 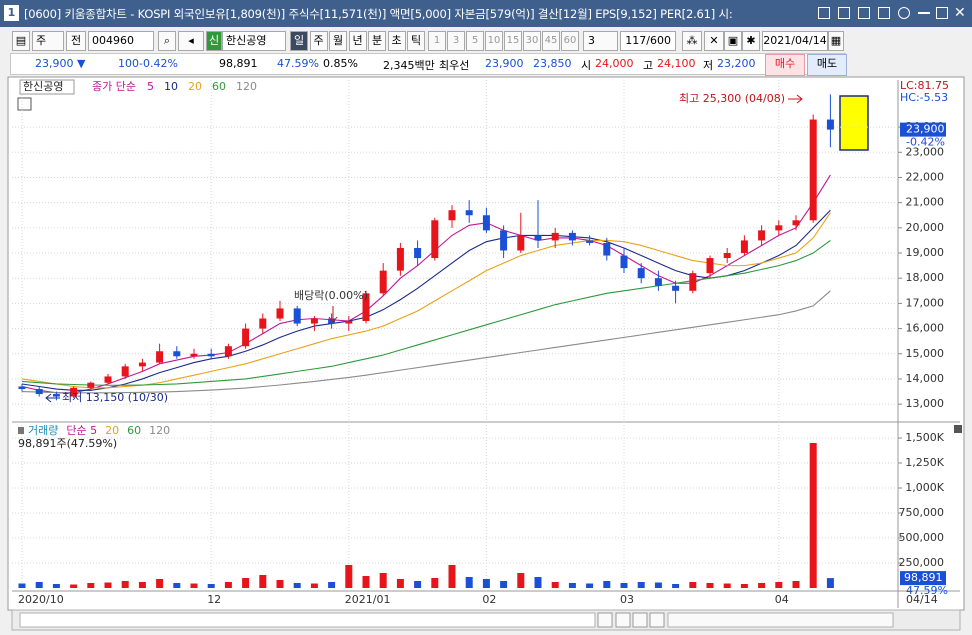 I want to click on panel-button, so click(x=958, y=429).